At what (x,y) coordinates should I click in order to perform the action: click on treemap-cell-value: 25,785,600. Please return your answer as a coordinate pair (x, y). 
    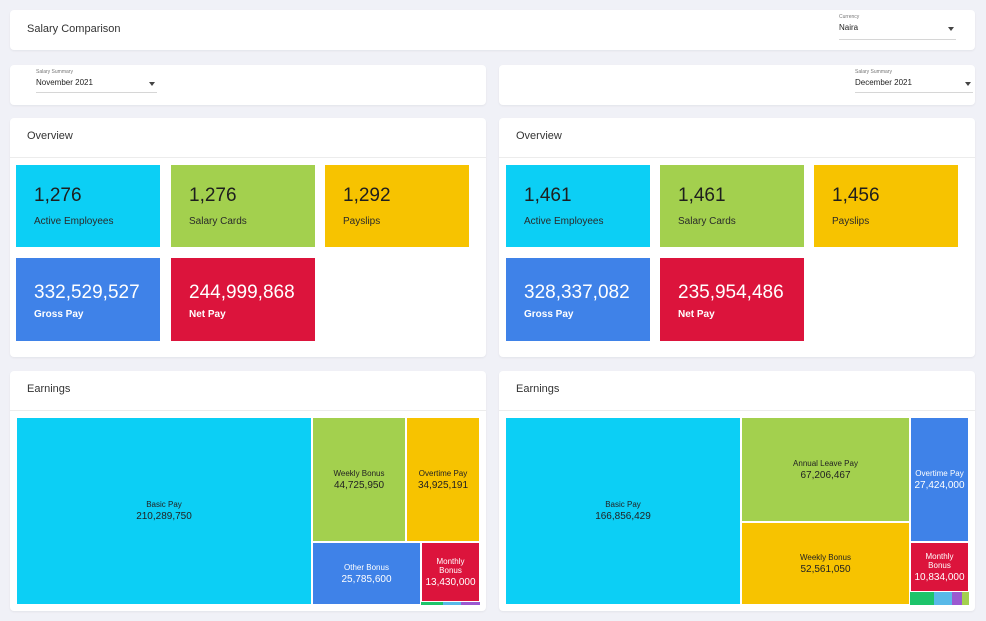
    Looking at the image, I should click on (366, 579).